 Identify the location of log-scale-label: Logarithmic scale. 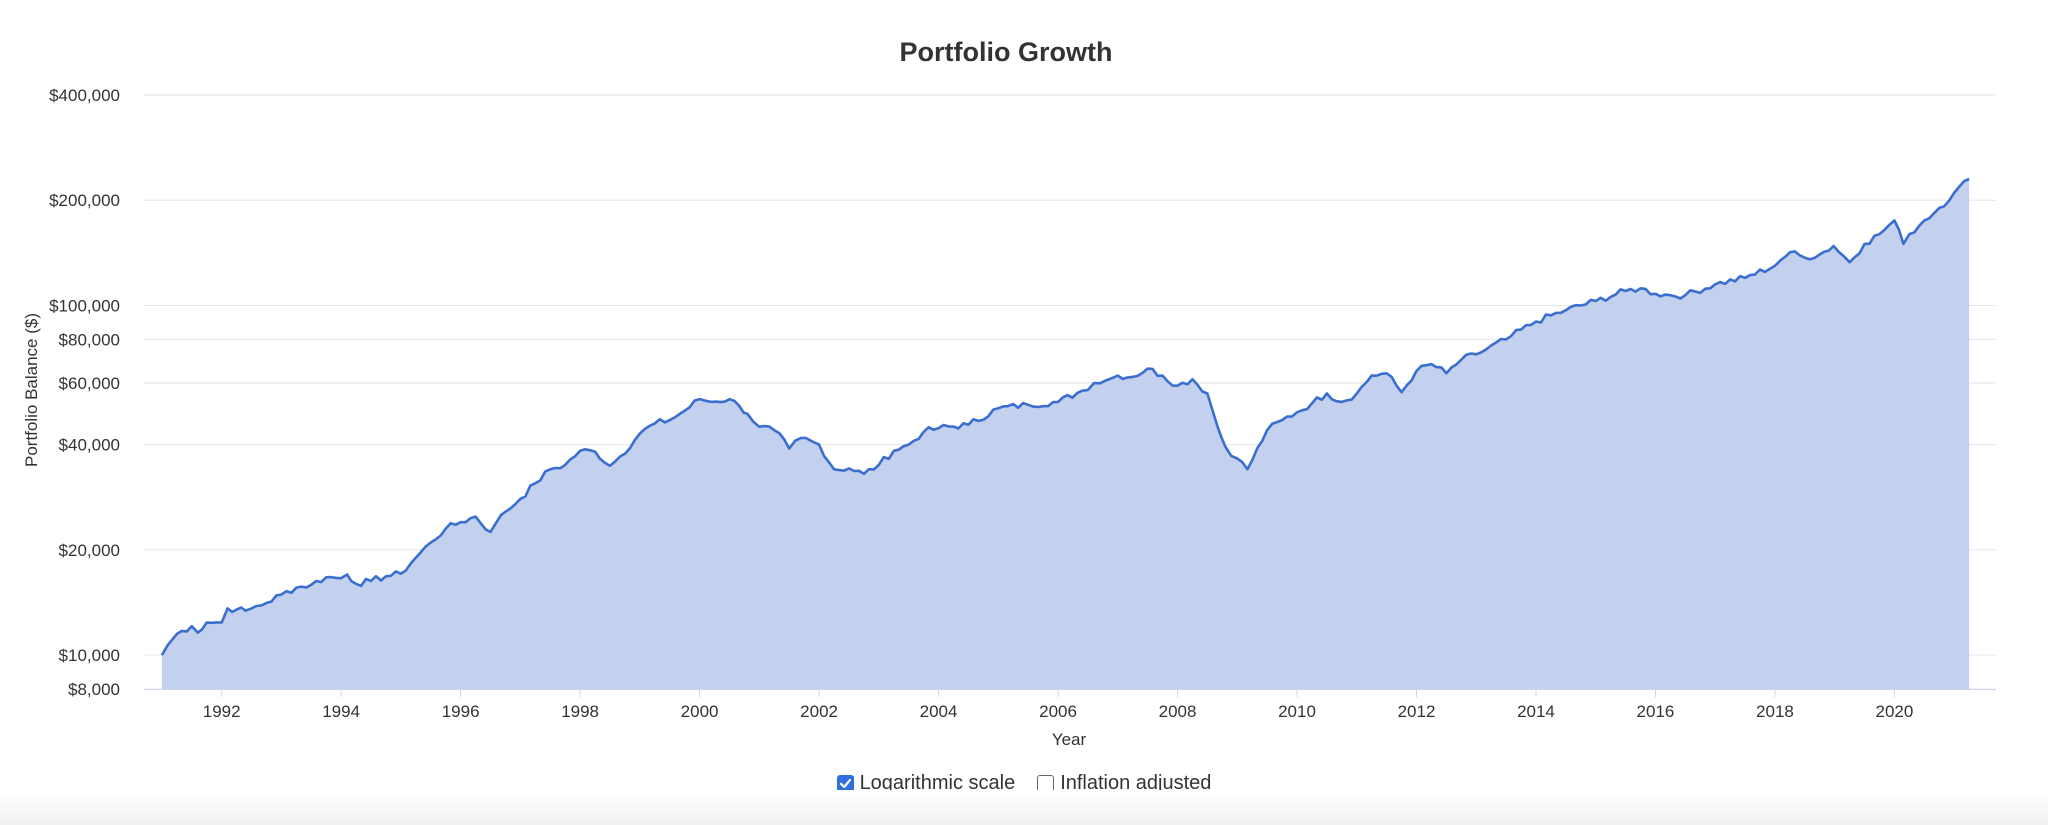
(937, 783).